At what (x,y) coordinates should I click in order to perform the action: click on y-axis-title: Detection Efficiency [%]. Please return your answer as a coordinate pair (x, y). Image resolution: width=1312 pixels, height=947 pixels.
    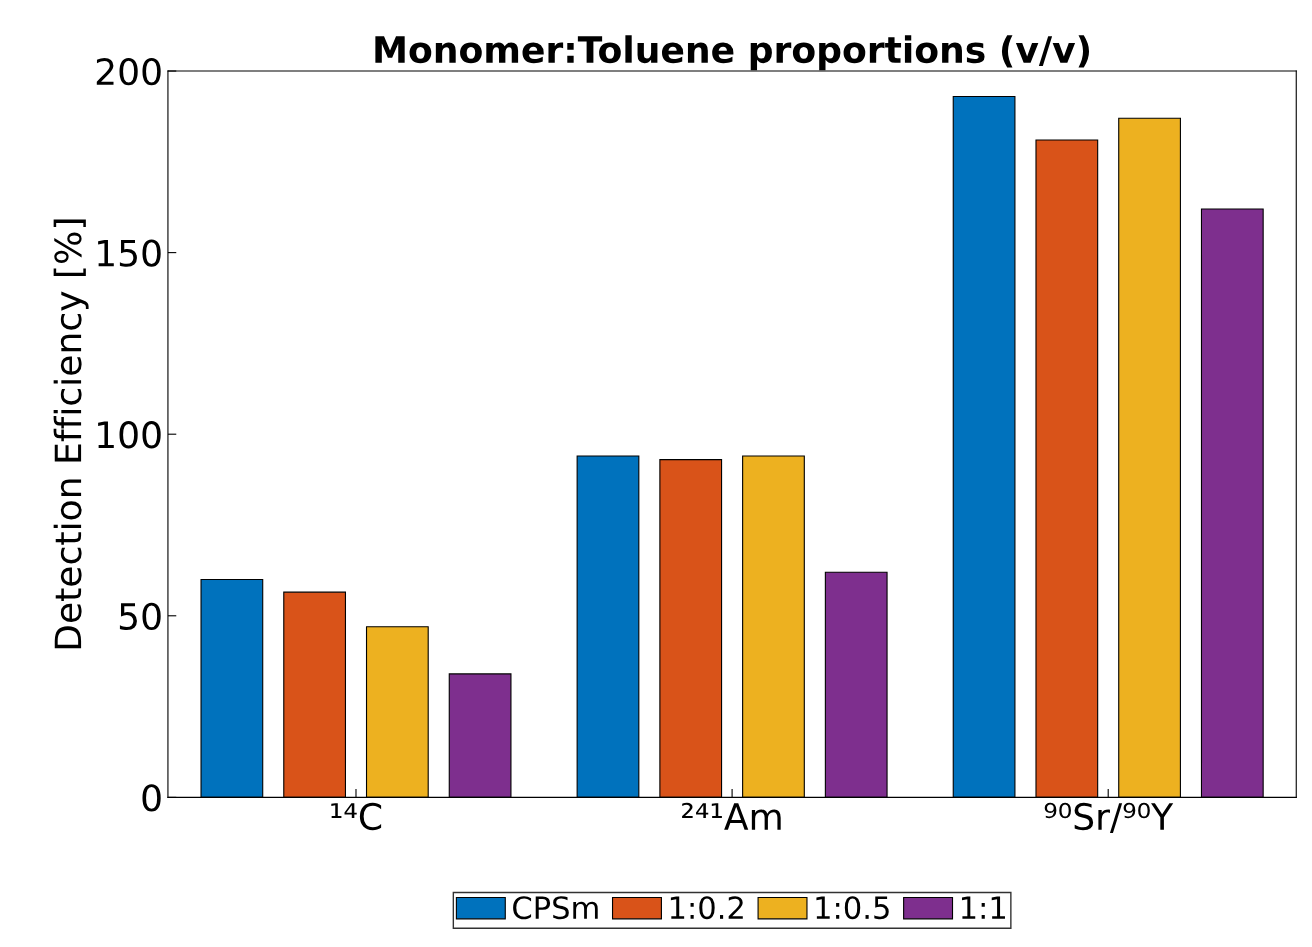
    Looking at the image, I should click on (71, 434).